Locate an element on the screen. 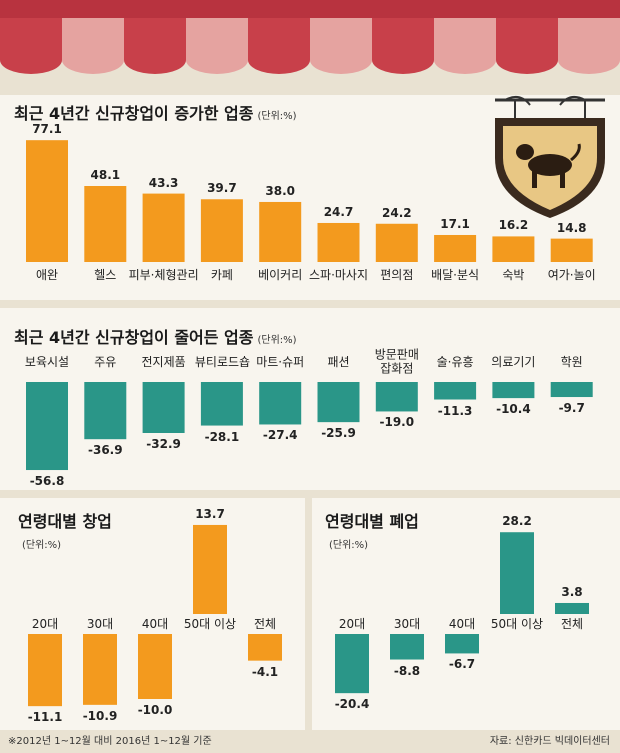 This screenshot has height=753, width=620. category-label: 주유 is located at coordinates (105, 361).